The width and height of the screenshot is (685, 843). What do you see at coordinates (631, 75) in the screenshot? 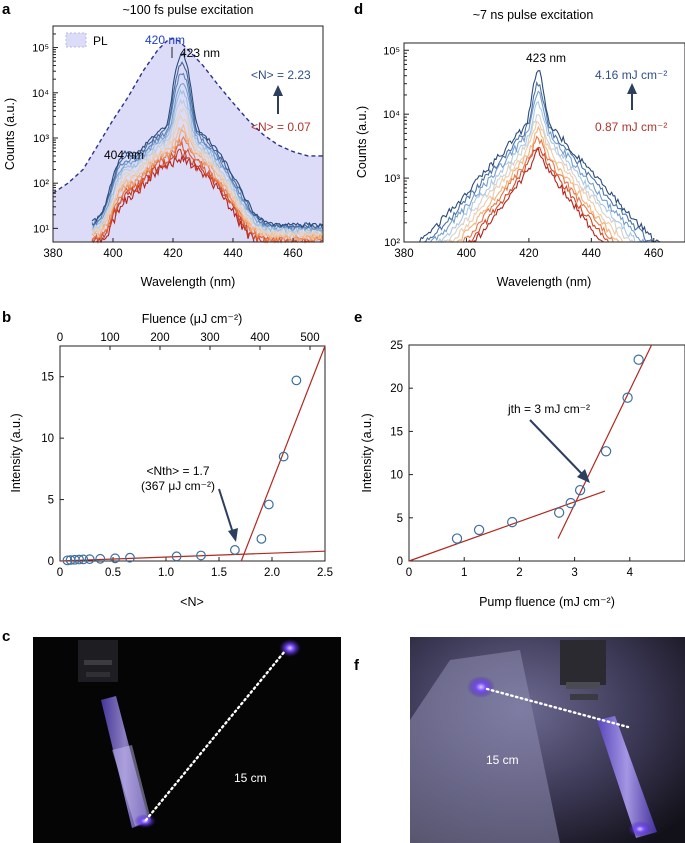
I see `high-fluence-label: 4.16 mJ cm⁻²` at bounding box center [631, 75].